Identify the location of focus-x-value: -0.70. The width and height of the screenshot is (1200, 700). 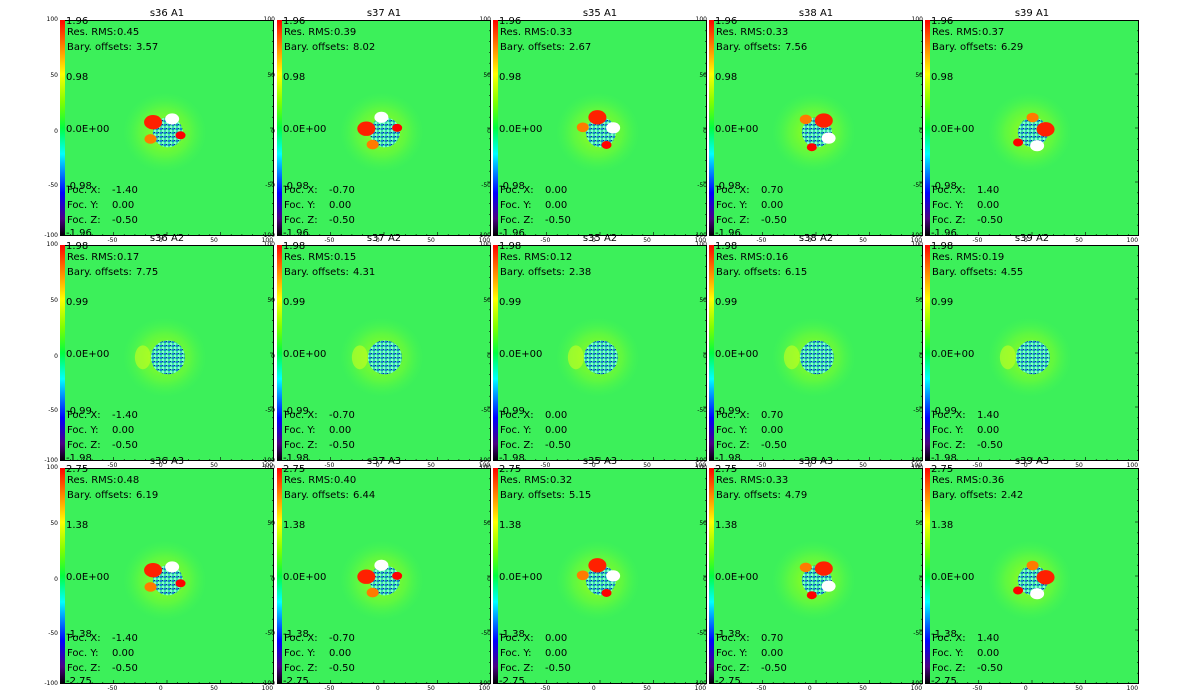
(342, 190).